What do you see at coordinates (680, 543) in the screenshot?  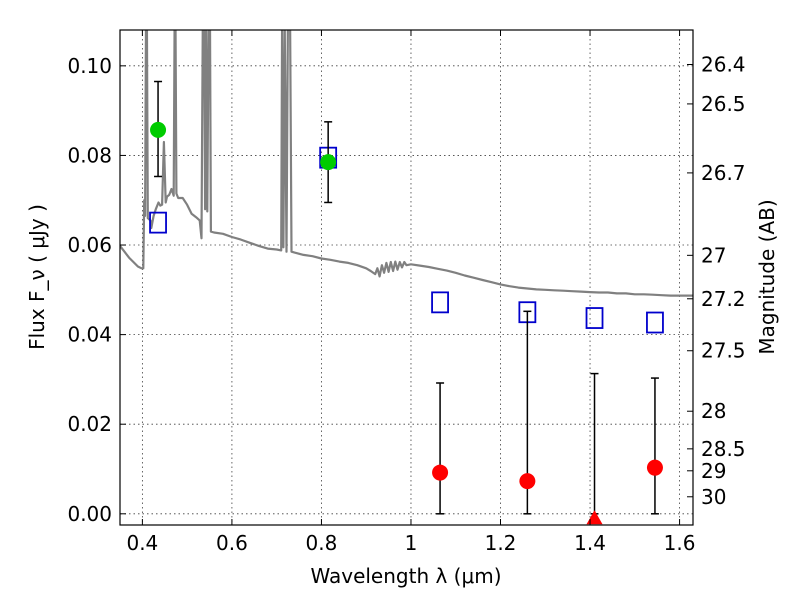 I see `x-tick-label: 1.6` at bounding box center [680, 543].